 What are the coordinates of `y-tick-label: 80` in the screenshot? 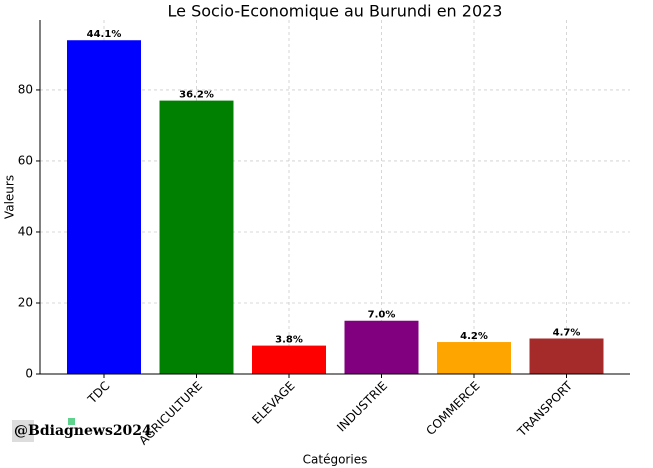 It's located at (25, 89).